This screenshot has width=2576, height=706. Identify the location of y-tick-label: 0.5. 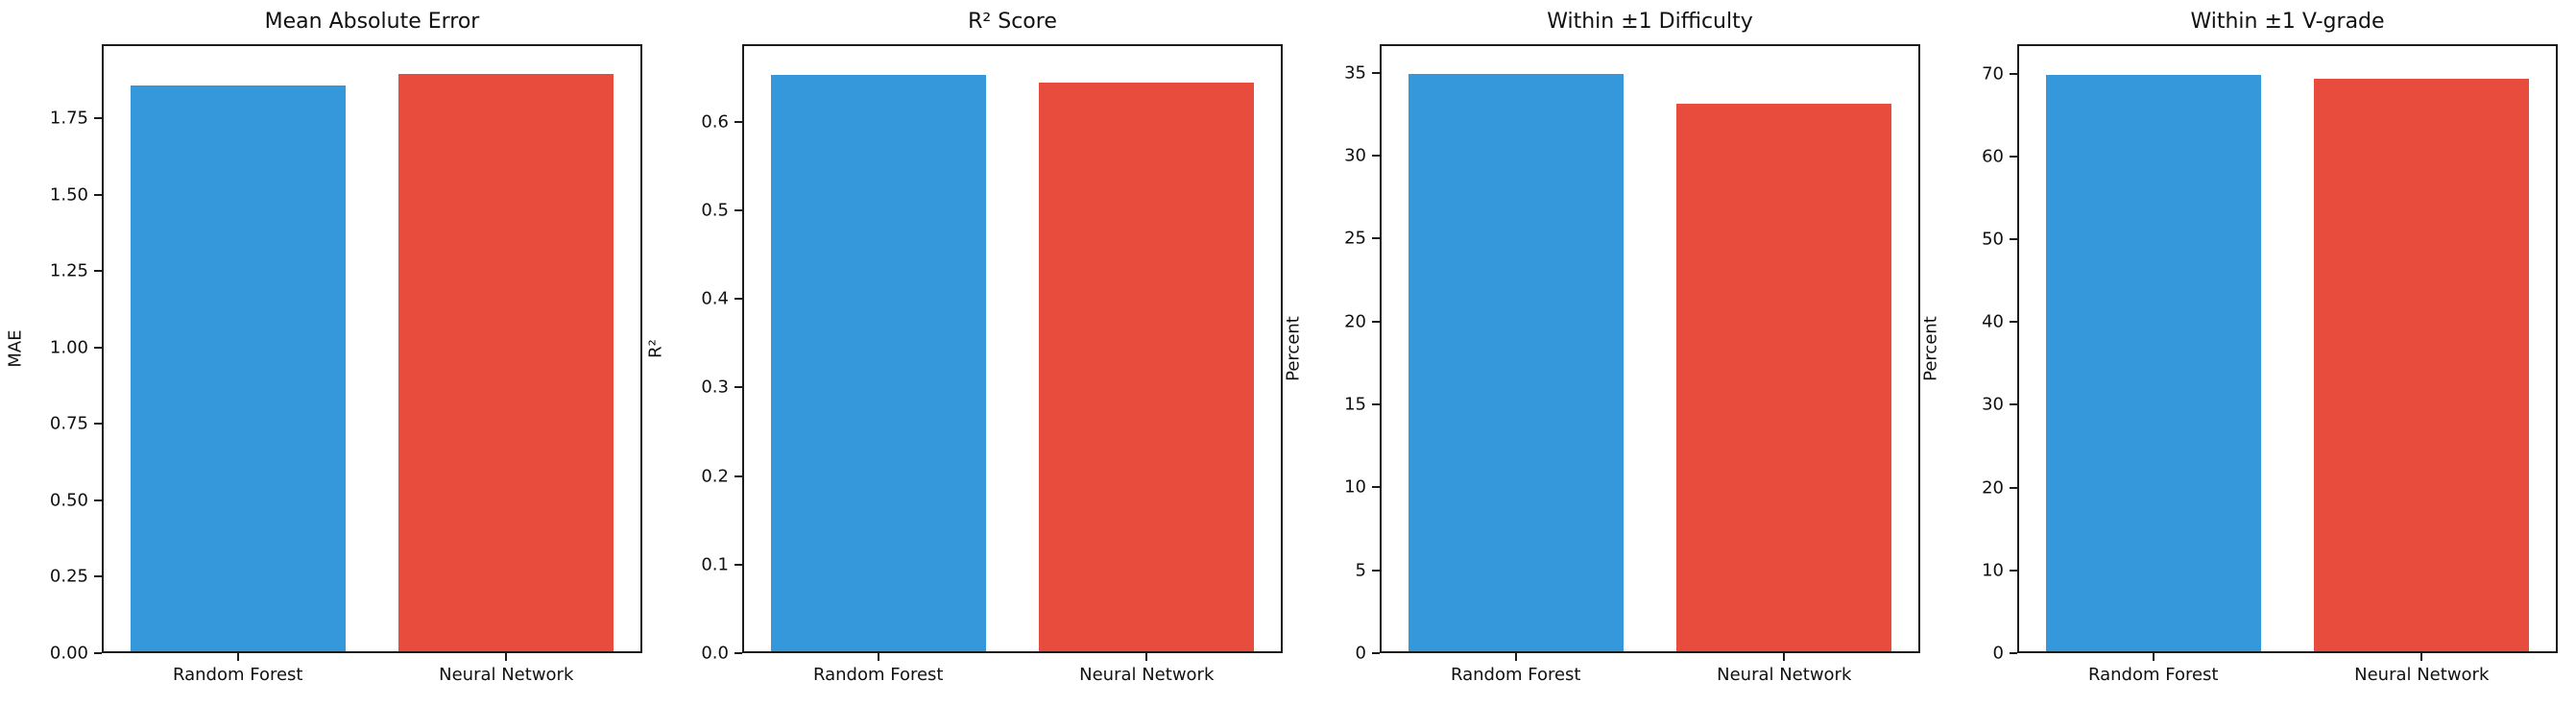
(715, 210).